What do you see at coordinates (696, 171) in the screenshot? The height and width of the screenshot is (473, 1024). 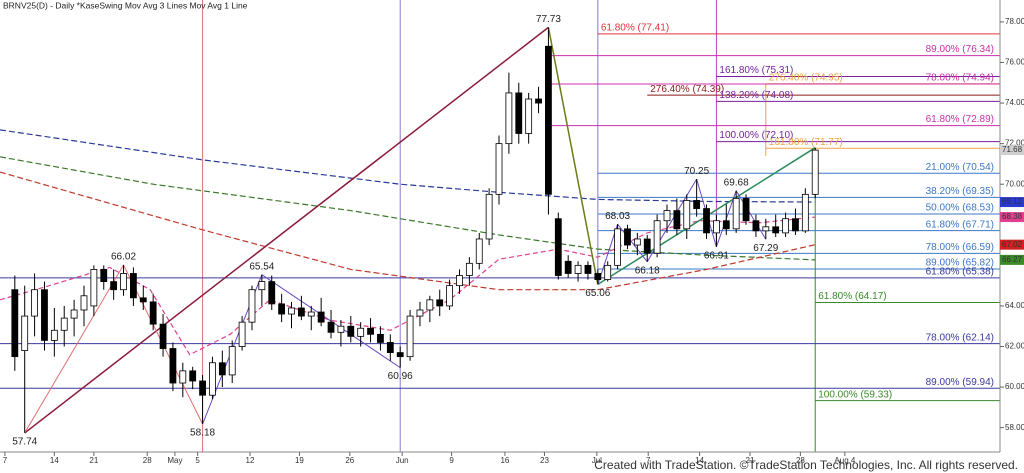 I see `swing-high-label: 70.25` at bounding box center [696, 171].